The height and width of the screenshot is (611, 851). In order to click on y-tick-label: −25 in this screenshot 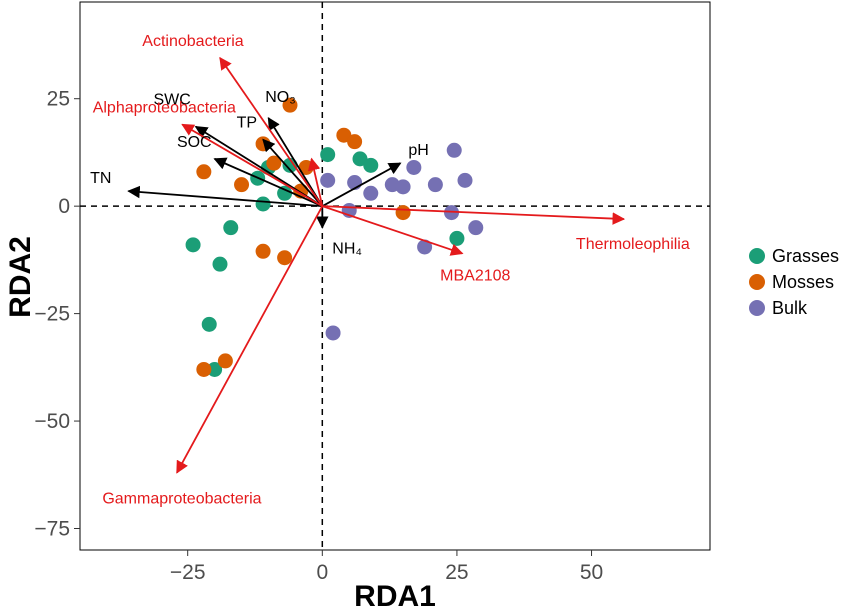, I will do `click(52, 314)`.